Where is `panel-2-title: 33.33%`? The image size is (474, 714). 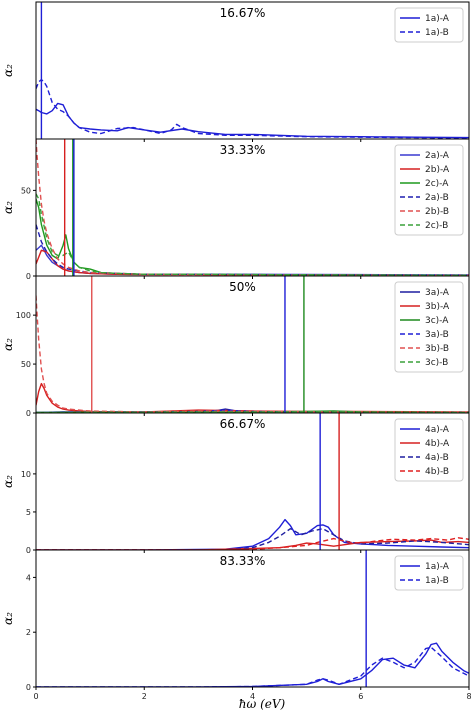
panel-2-title: 33.33% is located at coordinates (243, 150).